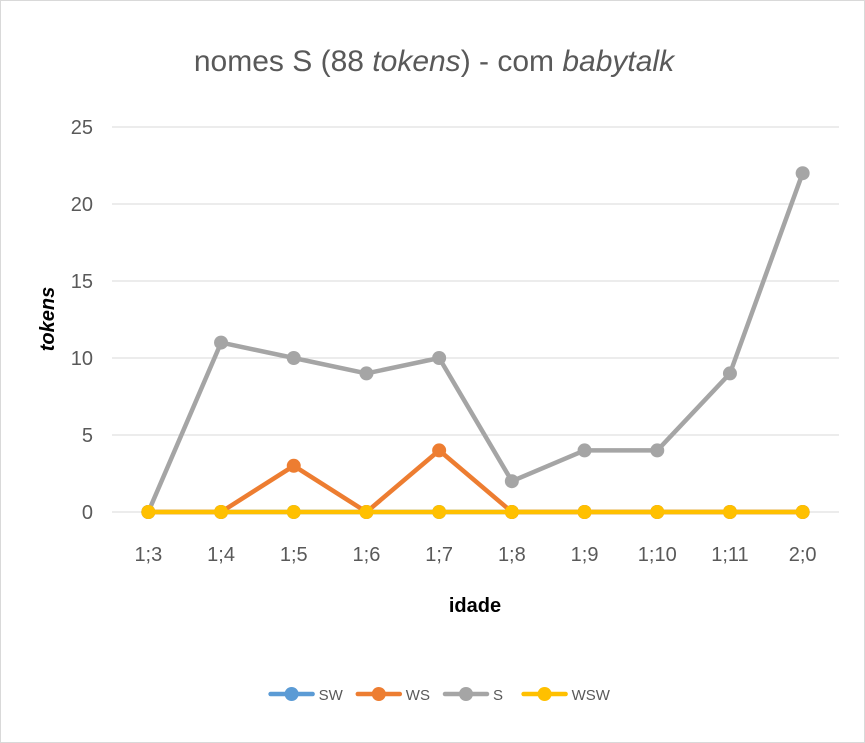  I want to click on y-tick-label: 20, so click(82, 205).